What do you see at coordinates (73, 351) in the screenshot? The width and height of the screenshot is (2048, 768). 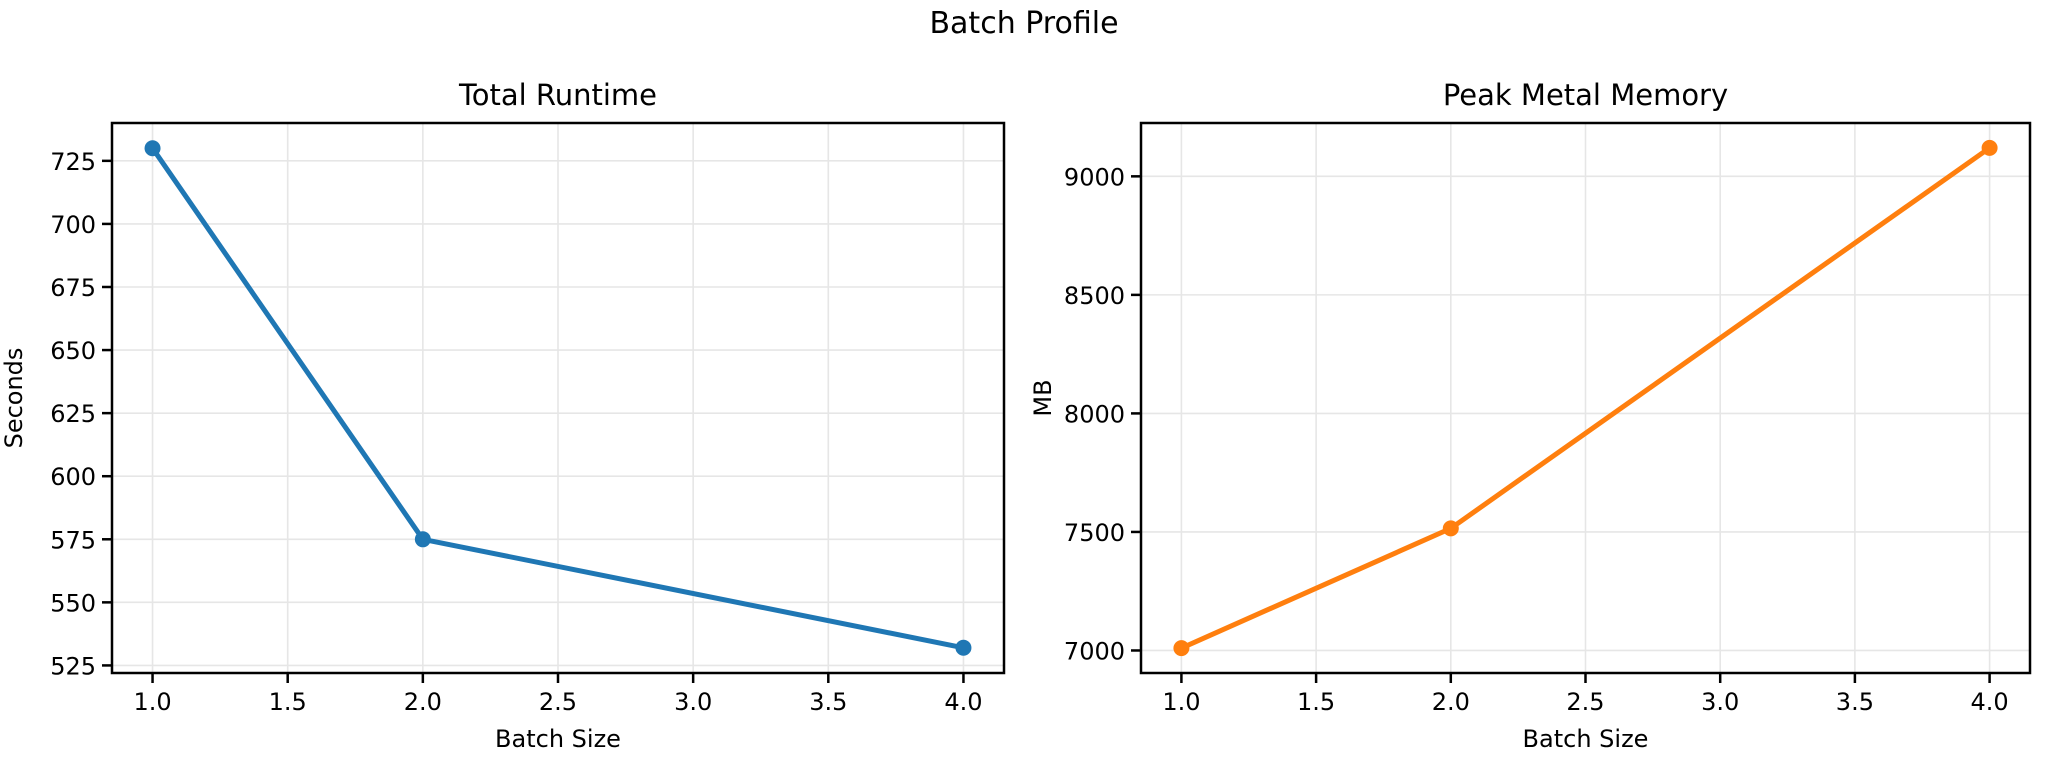 I see `y-tick-label: 650` at bounding box center [73, 351].